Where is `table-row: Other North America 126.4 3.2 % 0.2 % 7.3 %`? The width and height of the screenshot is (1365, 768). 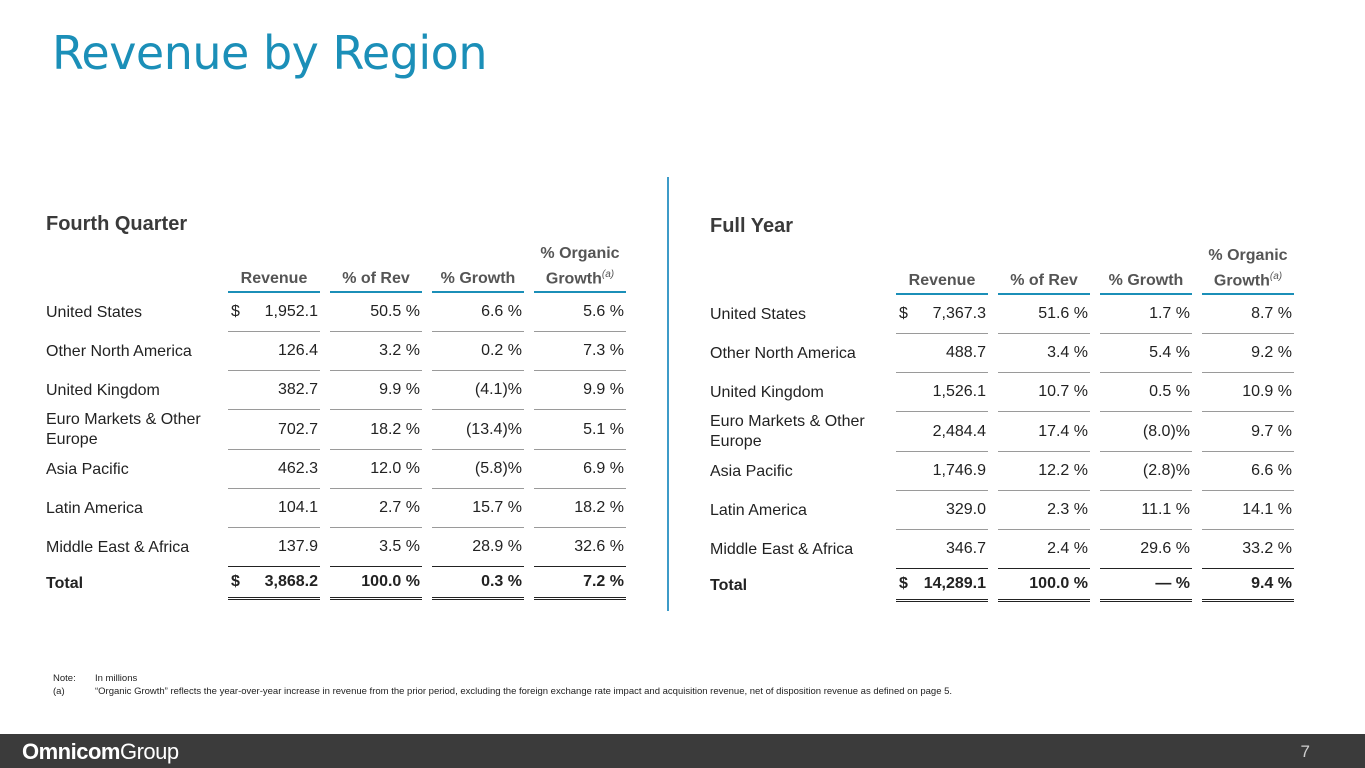 table-row: Other North America 126.4 3.2 % 0.2 % 7.3 % is located at coordinates (336, 352).